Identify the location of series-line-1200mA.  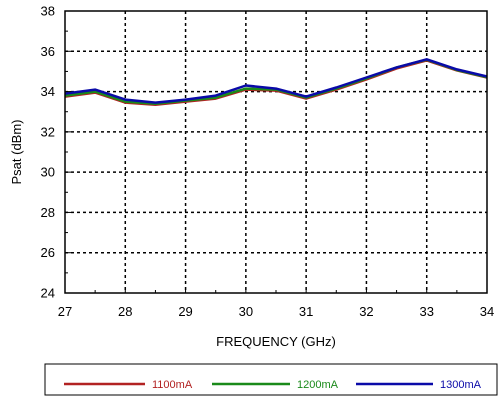
(276, 81).